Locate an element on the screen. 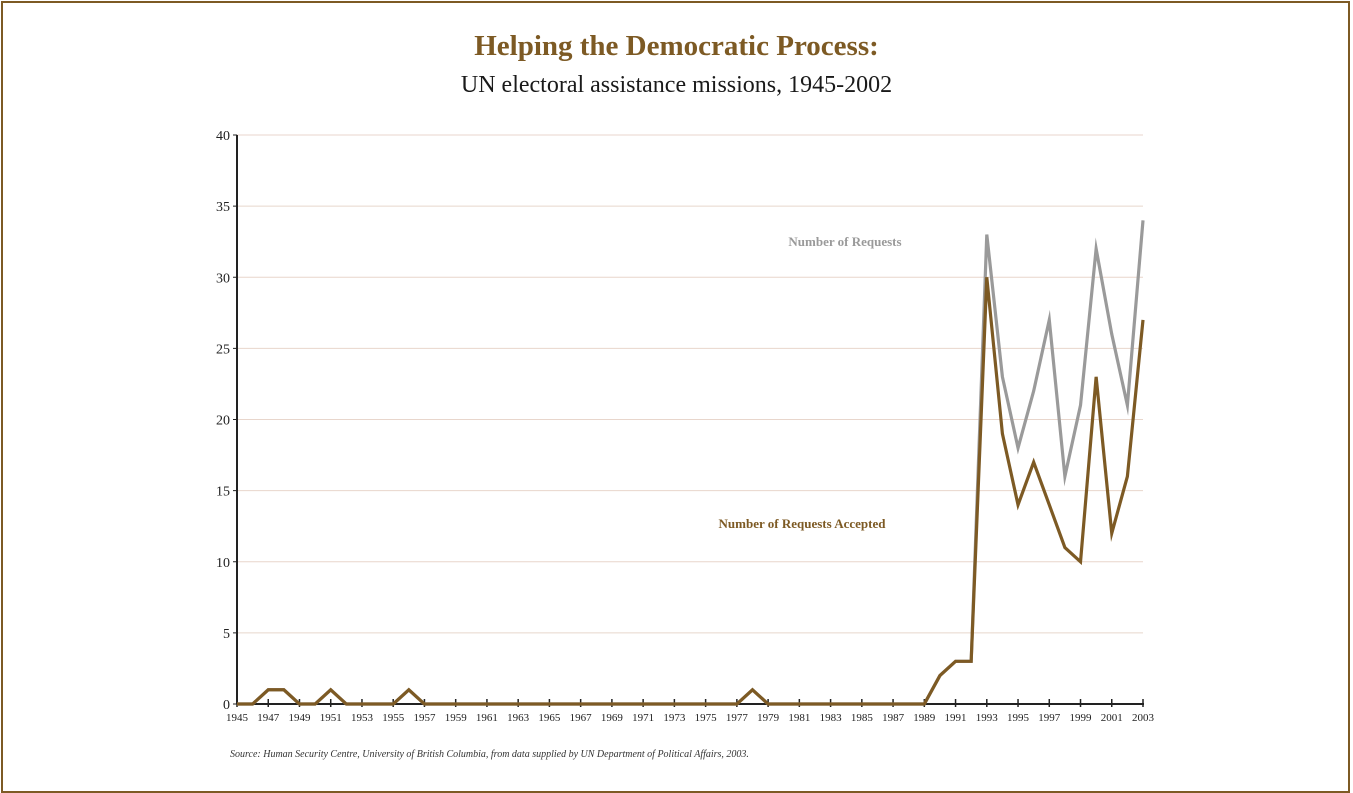 The height and width of the screenshot is (793, 1353). x-tick-label: 1957 is located at coordinates (424, 718).